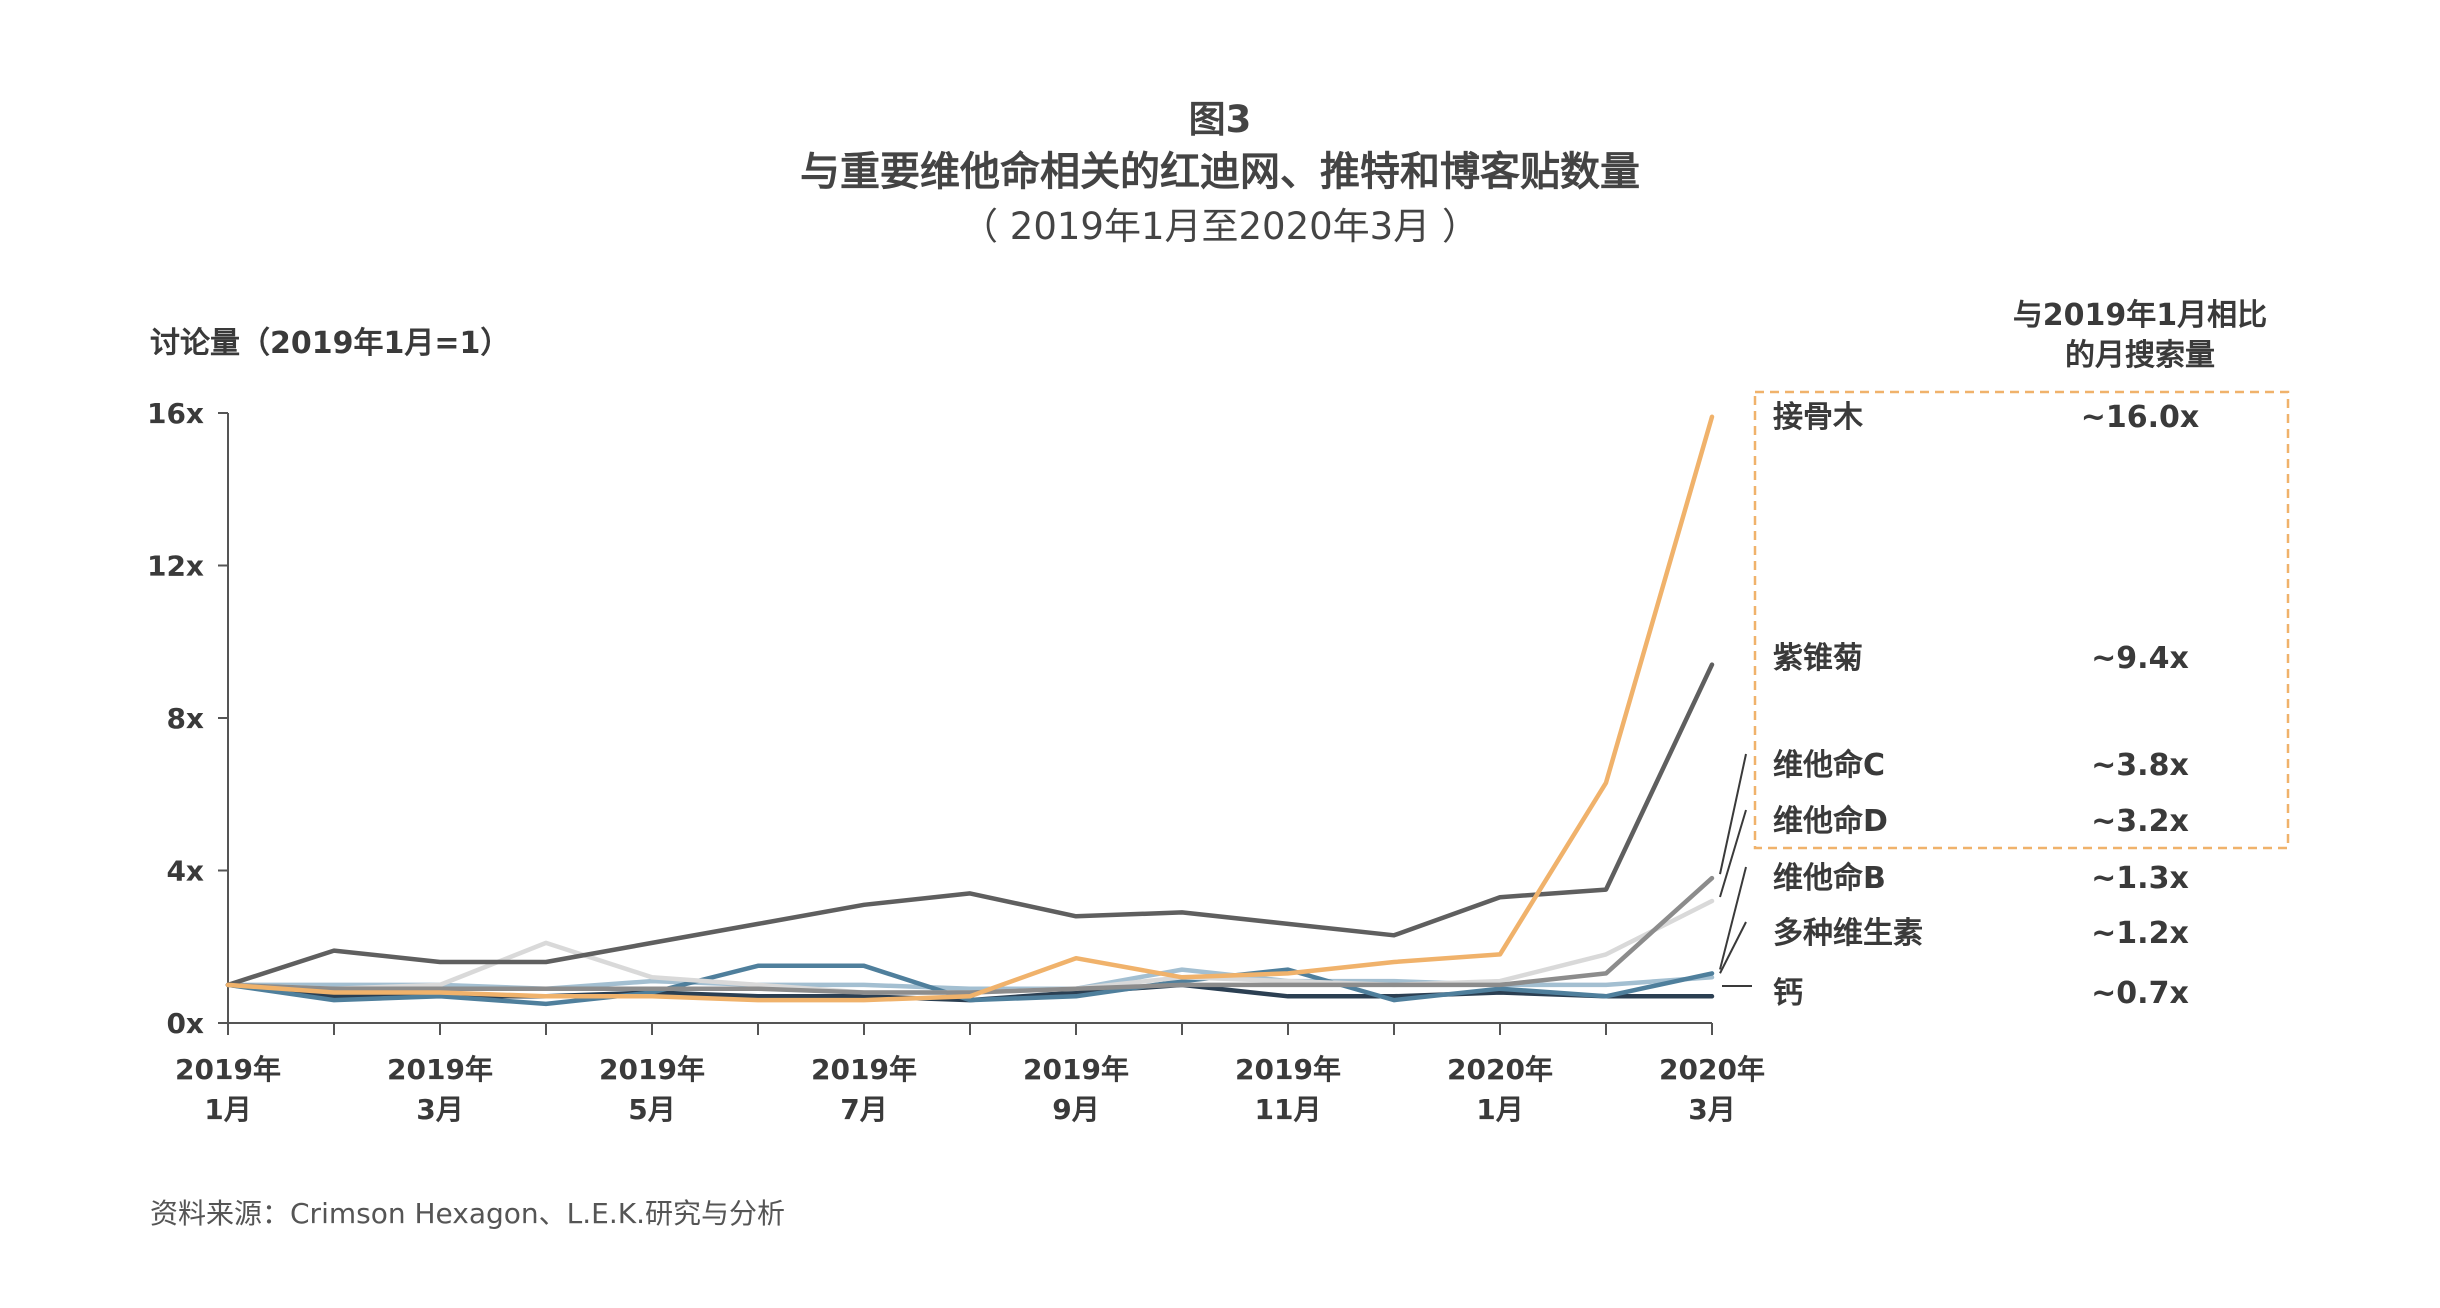 The image size is (2440, 1308). What do you see at coordinates (2140, 315) in the screenshot?
I see `side-header-line-1: 与2019年1月相比` at bounding box center [2140, 315].